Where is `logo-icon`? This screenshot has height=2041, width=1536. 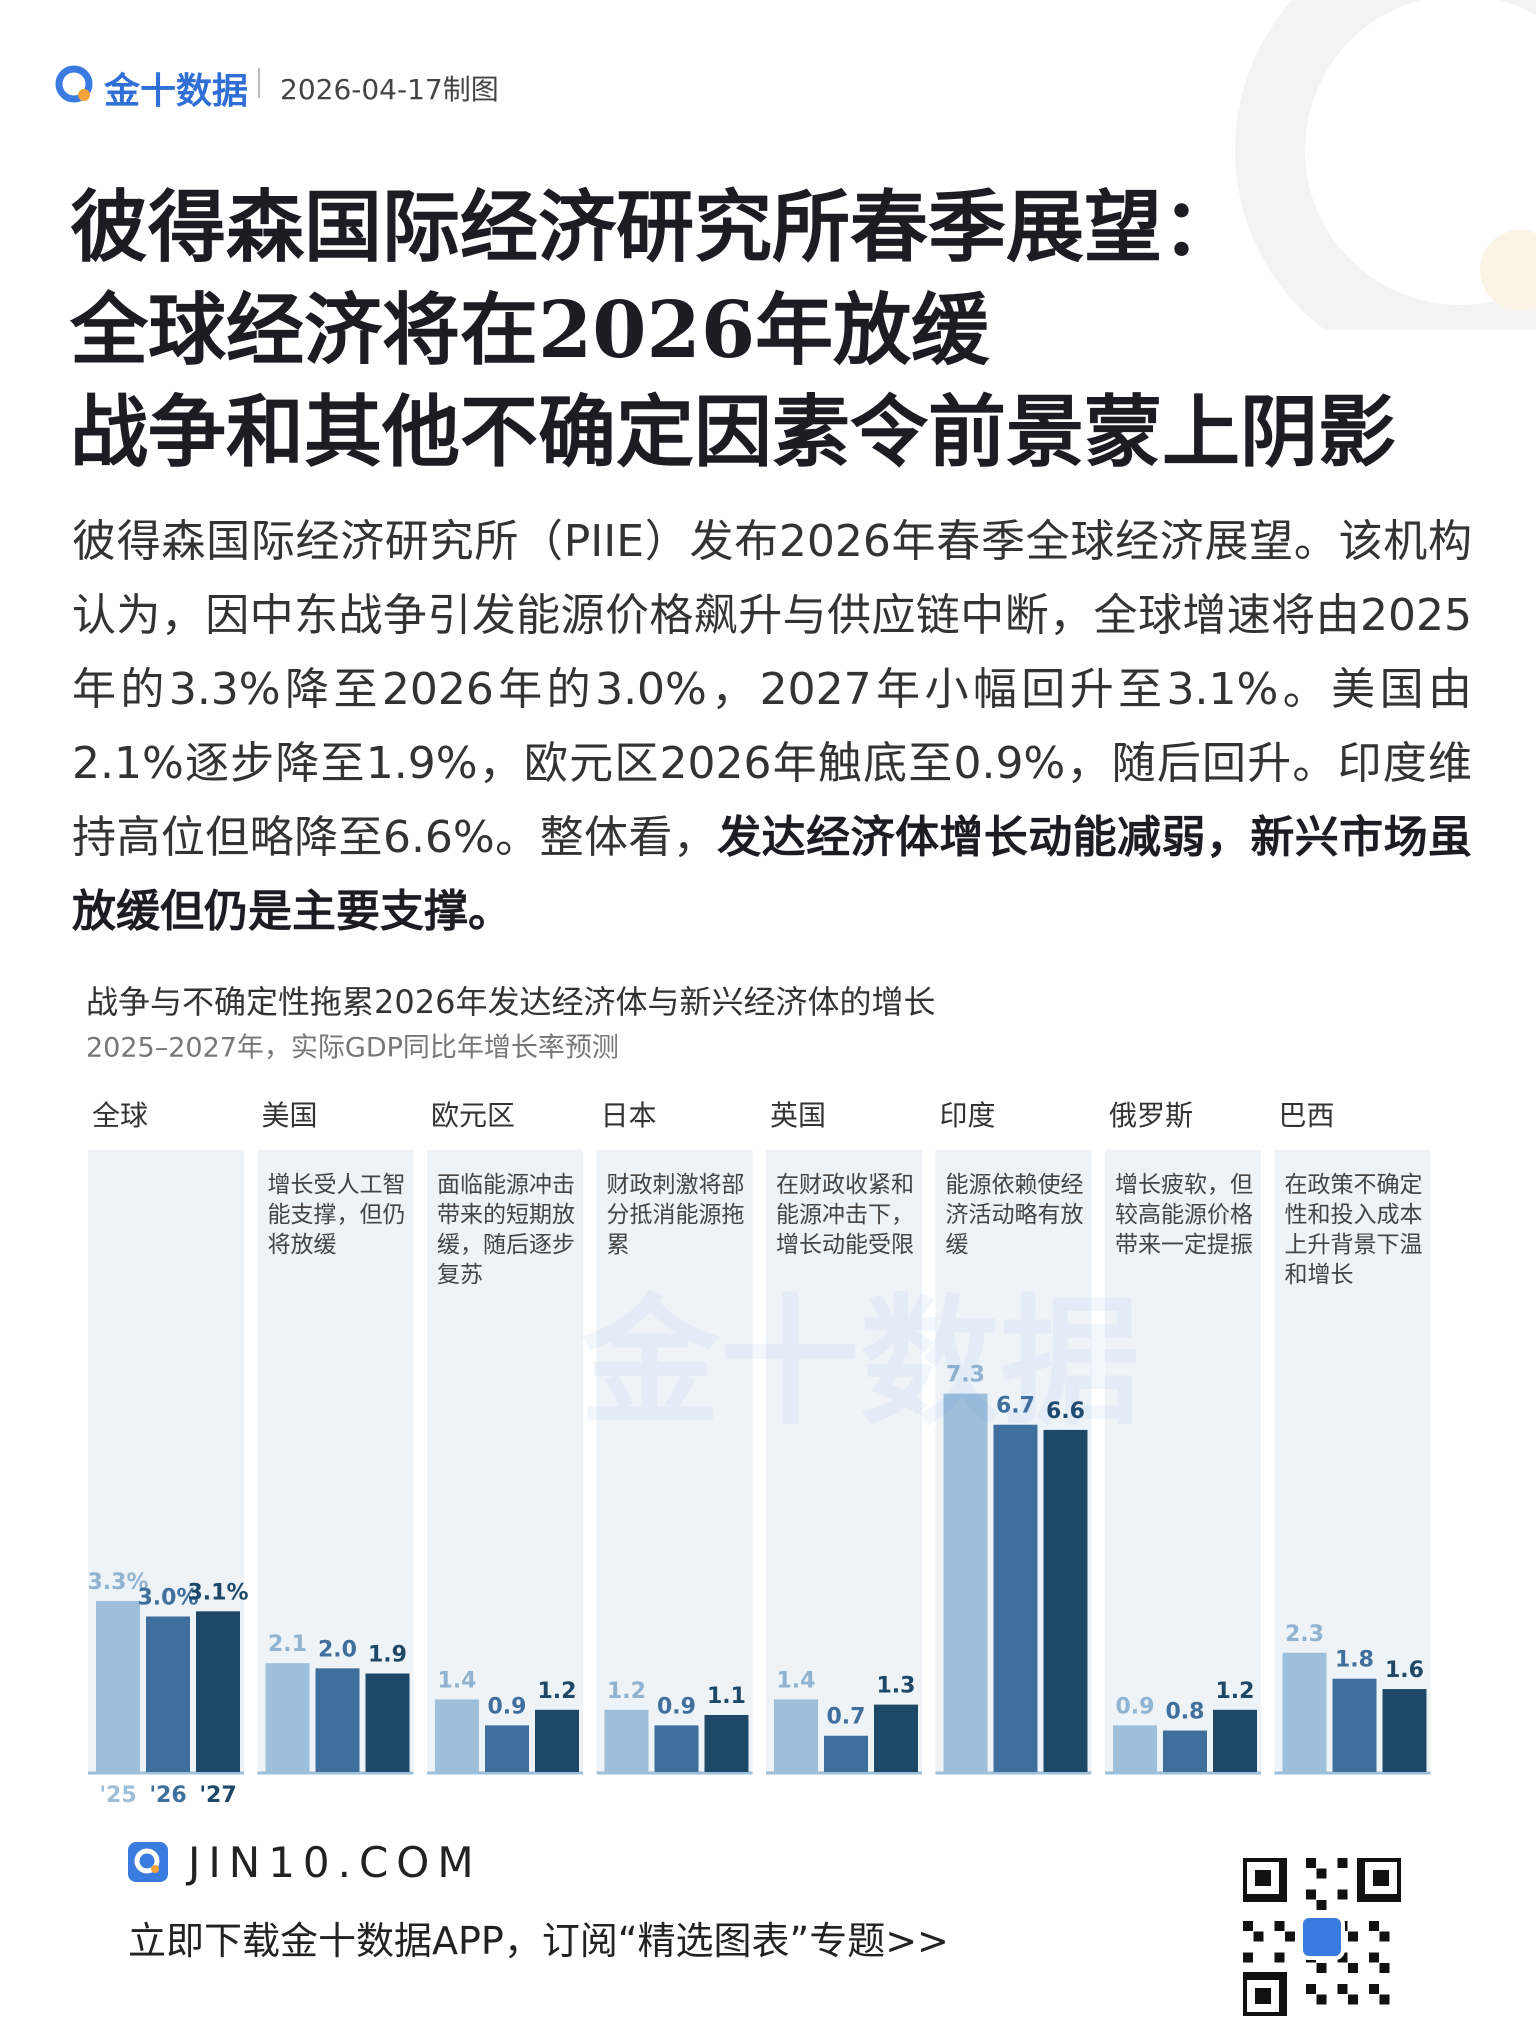
logo-icon is located at coordinates (74, 84).